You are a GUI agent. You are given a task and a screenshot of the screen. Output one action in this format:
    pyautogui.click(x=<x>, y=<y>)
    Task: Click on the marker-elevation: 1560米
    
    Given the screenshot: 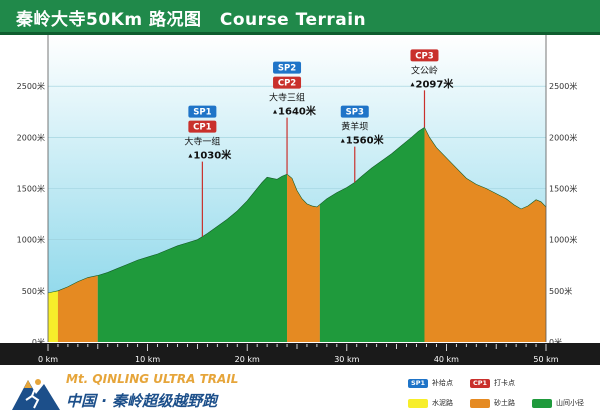 What is the action you would take?
    pyautogui.click(x=365, y=140)
    